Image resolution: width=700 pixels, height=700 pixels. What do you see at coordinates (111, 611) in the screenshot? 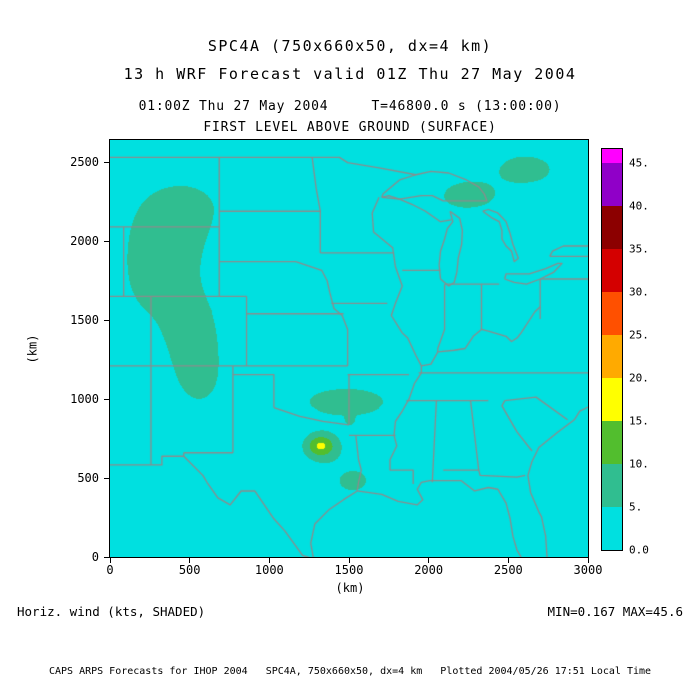
I see `field-legend: Horiz. wind (kts, SHADED)` at bounding box center [111, 611].